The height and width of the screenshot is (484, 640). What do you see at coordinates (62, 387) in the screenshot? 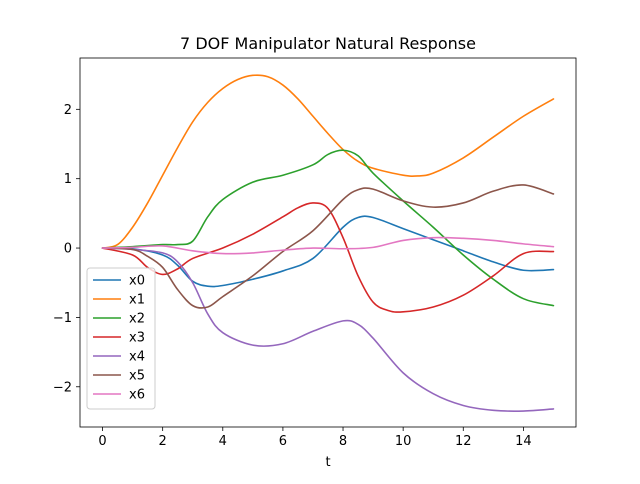
I see `y-tick-label: −2` at bounding box center [62, 387].